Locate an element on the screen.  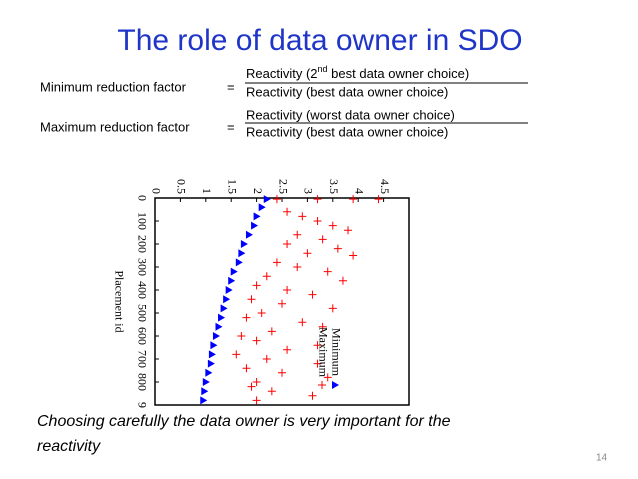
y-tick-label: 4 is located at coordinates (359, 191).